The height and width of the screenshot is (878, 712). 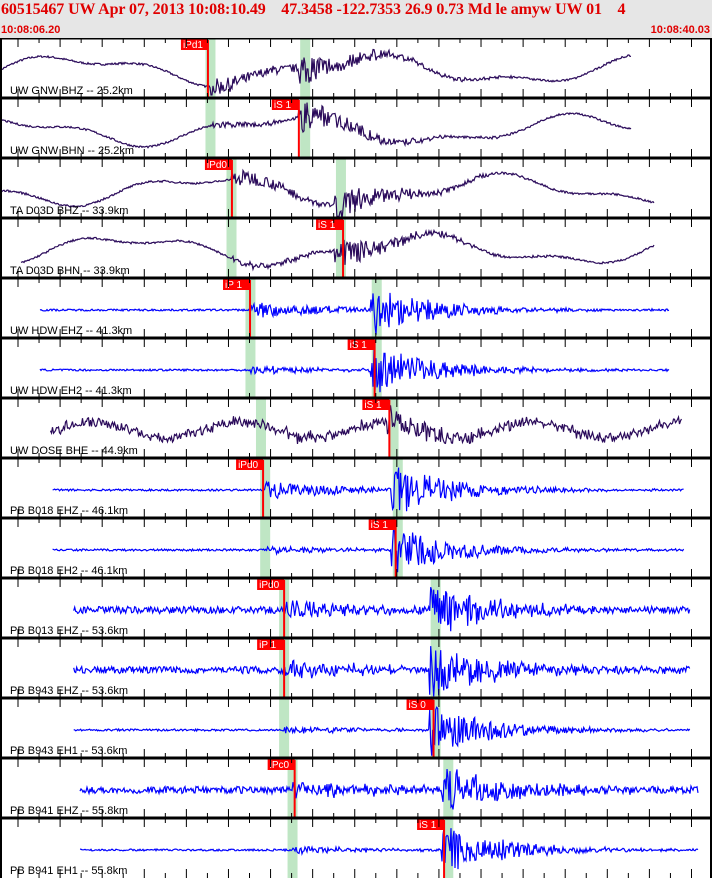 I want to click on pick-label: iPc0, so click(x=280, y=765).